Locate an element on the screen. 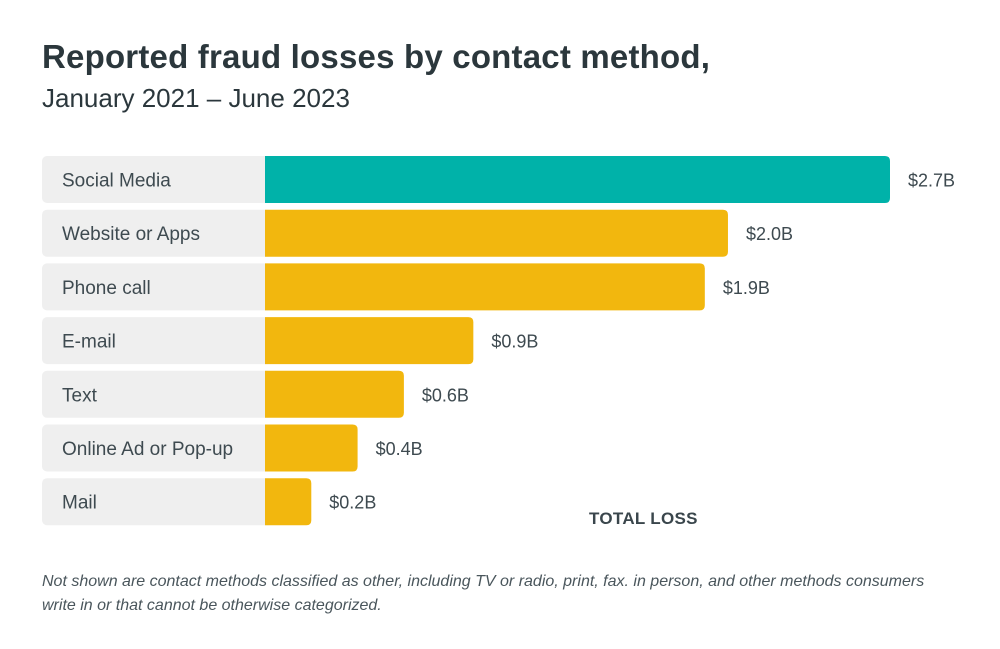  category-label: Phone call is located at coordinates (106, 288).